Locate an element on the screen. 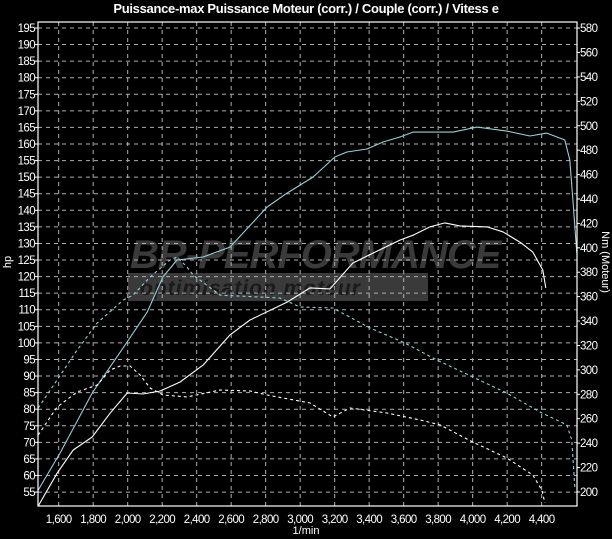 Image resolution: width=612 pixels, height=539 pixels. y-axis-left-label: hp is located at coordinates (8, 262).